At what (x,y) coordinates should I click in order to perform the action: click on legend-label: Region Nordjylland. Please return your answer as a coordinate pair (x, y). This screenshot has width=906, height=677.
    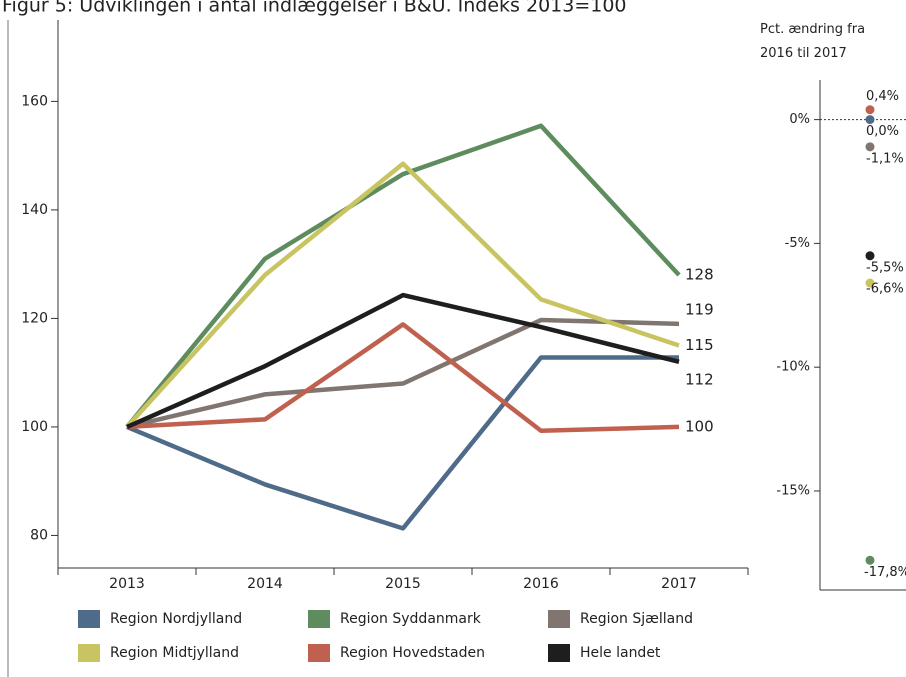
    Looking at the image, I should click on (176, 619).